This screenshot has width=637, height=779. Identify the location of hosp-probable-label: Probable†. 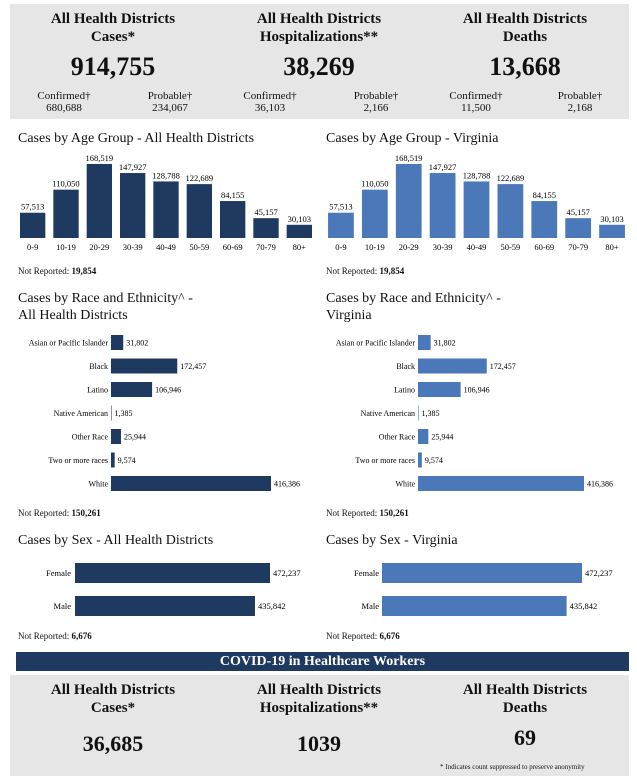
(376, 96).